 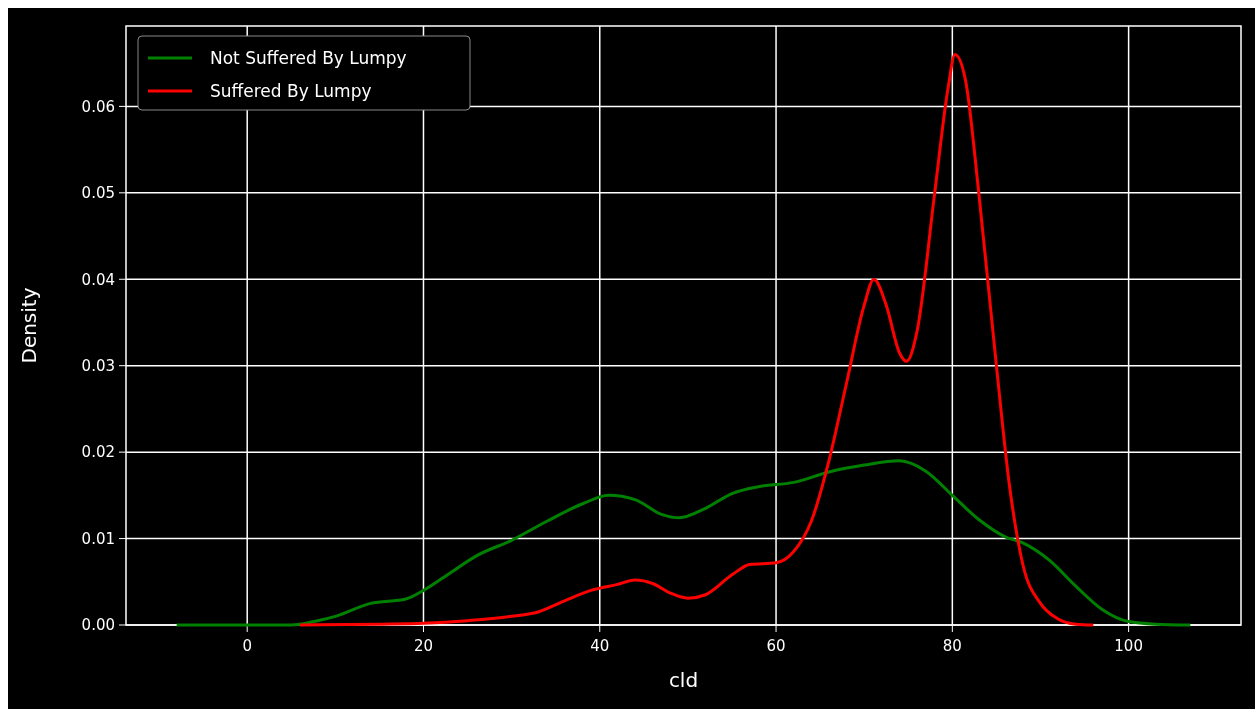 What do you see at coordinates (952, 646) in the screenshot?
I see `x-tick-label: 80` at bounding box center [952, 646].